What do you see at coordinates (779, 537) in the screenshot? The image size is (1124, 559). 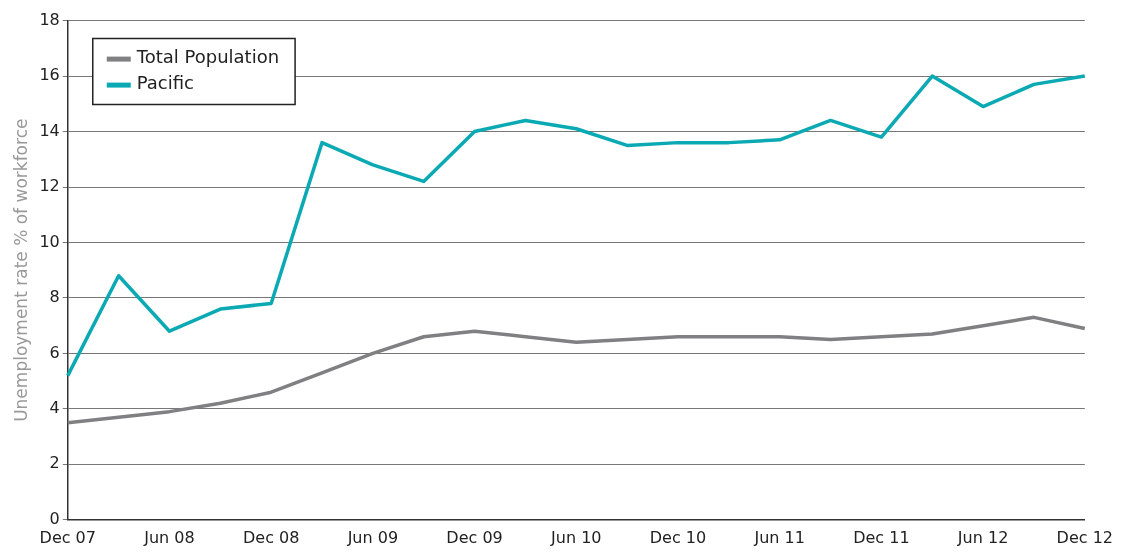 I see `x-tick-label: Jun 11` at bounding box center [779, 537].